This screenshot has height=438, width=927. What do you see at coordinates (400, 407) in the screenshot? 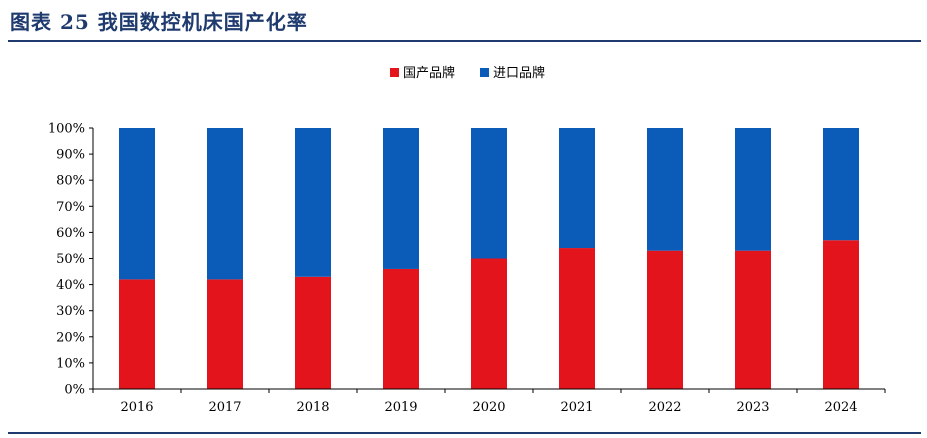
I see `x-tick-label: 2019` at bounding box center [400, 407].